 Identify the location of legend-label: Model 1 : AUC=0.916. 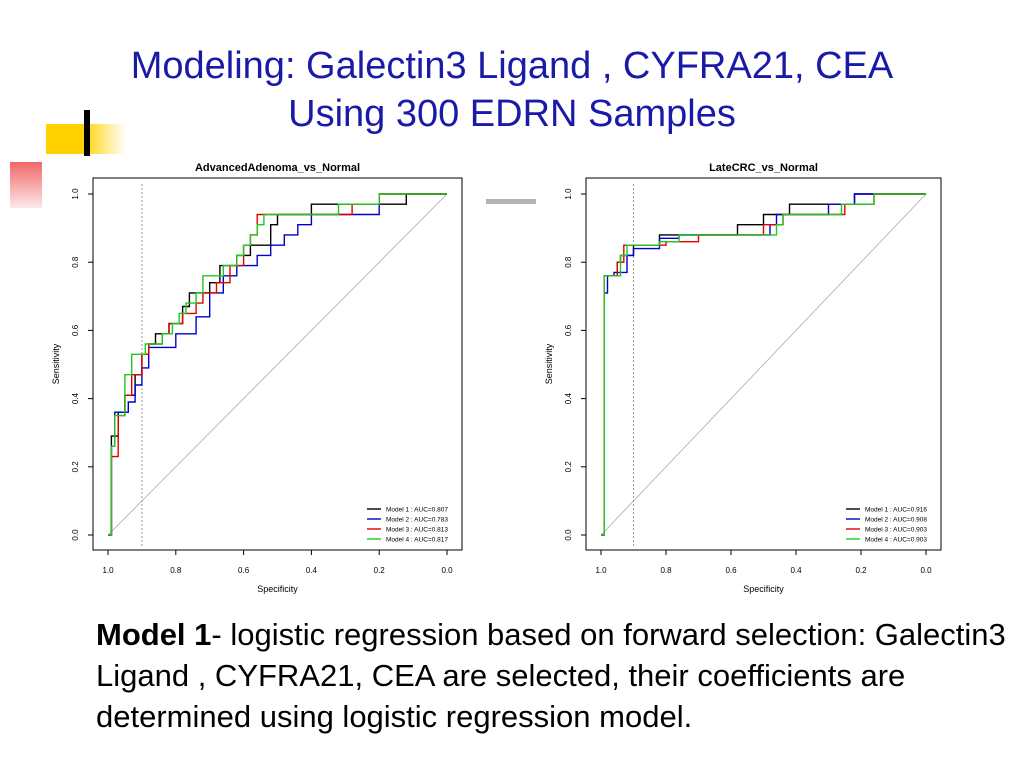
(896, 510).